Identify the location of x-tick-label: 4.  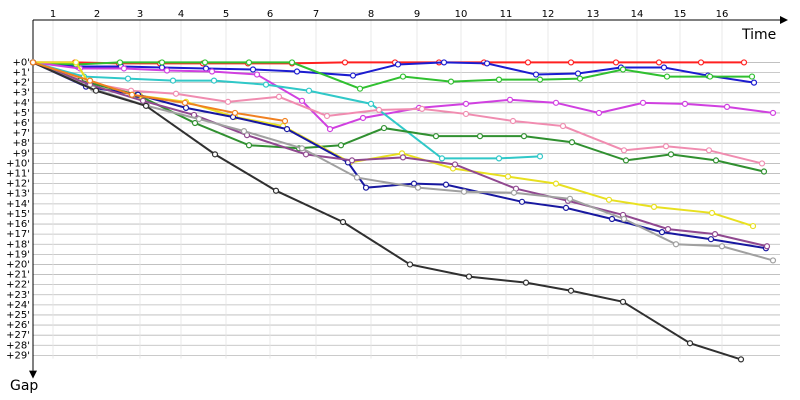
(181, 14).